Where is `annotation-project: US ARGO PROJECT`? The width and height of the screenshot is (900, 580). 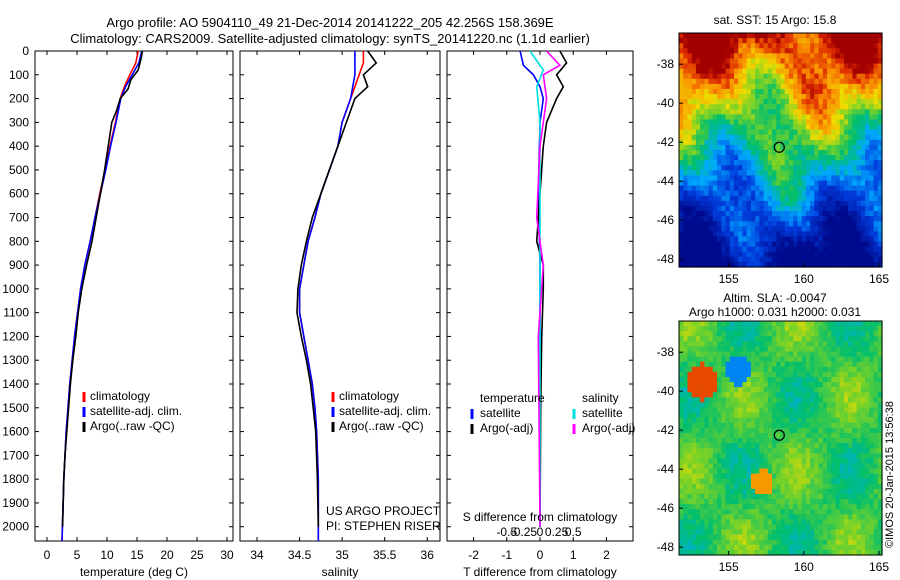 annotation-project: US ARGO PROJECT is located at coordinates (383, 511).